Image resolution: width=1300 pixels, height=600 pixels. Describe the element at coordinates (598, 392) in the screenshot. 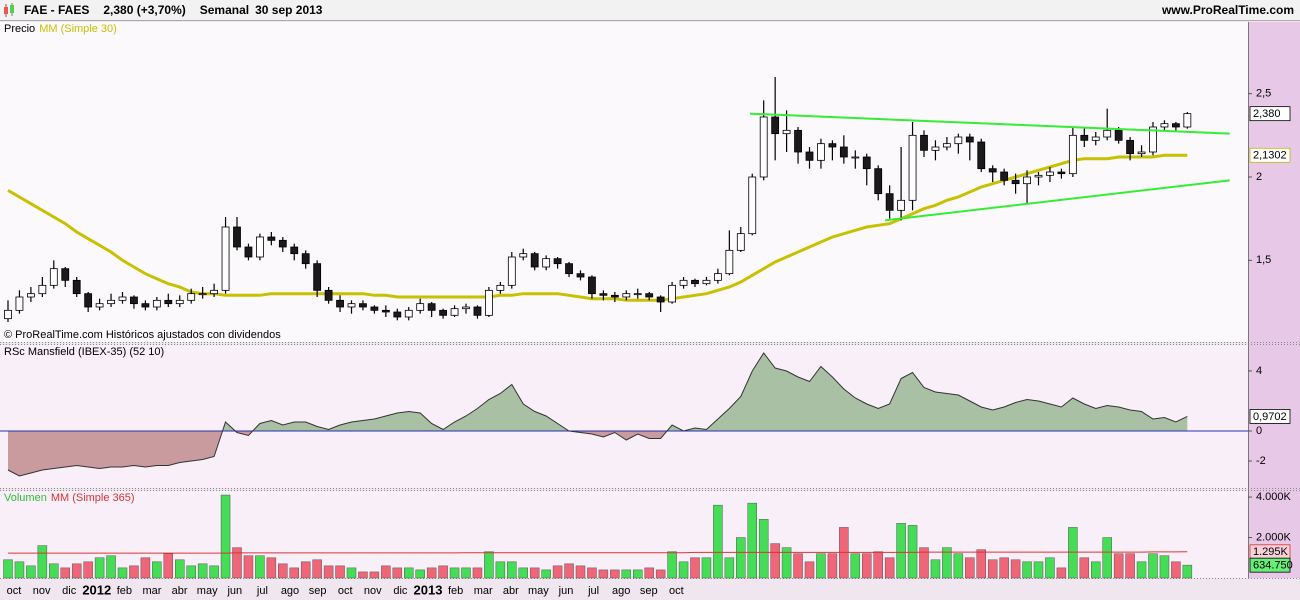

I see `area-positive` at that location.